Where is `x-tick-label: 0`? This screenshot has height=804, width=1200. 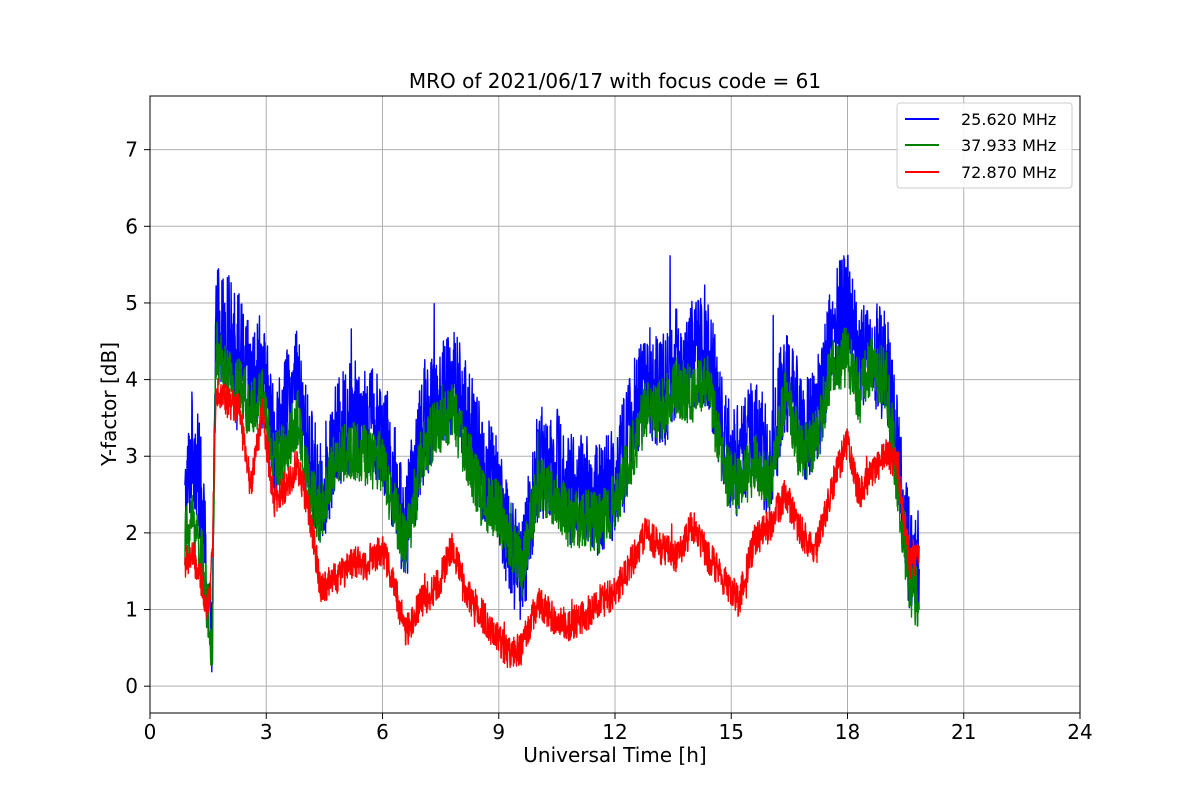 x-tick-label: 0 is located at coordinates (150, 732).